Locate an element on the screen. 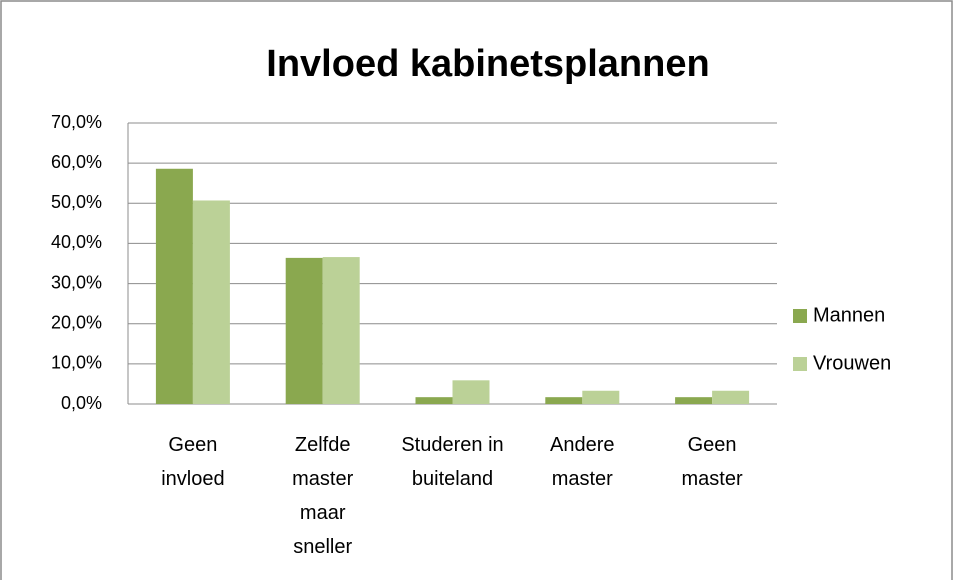 This screenshot has width=955, height=580. chart-title: Invloed kabinetsplannen is located at coordinates (487, 64).